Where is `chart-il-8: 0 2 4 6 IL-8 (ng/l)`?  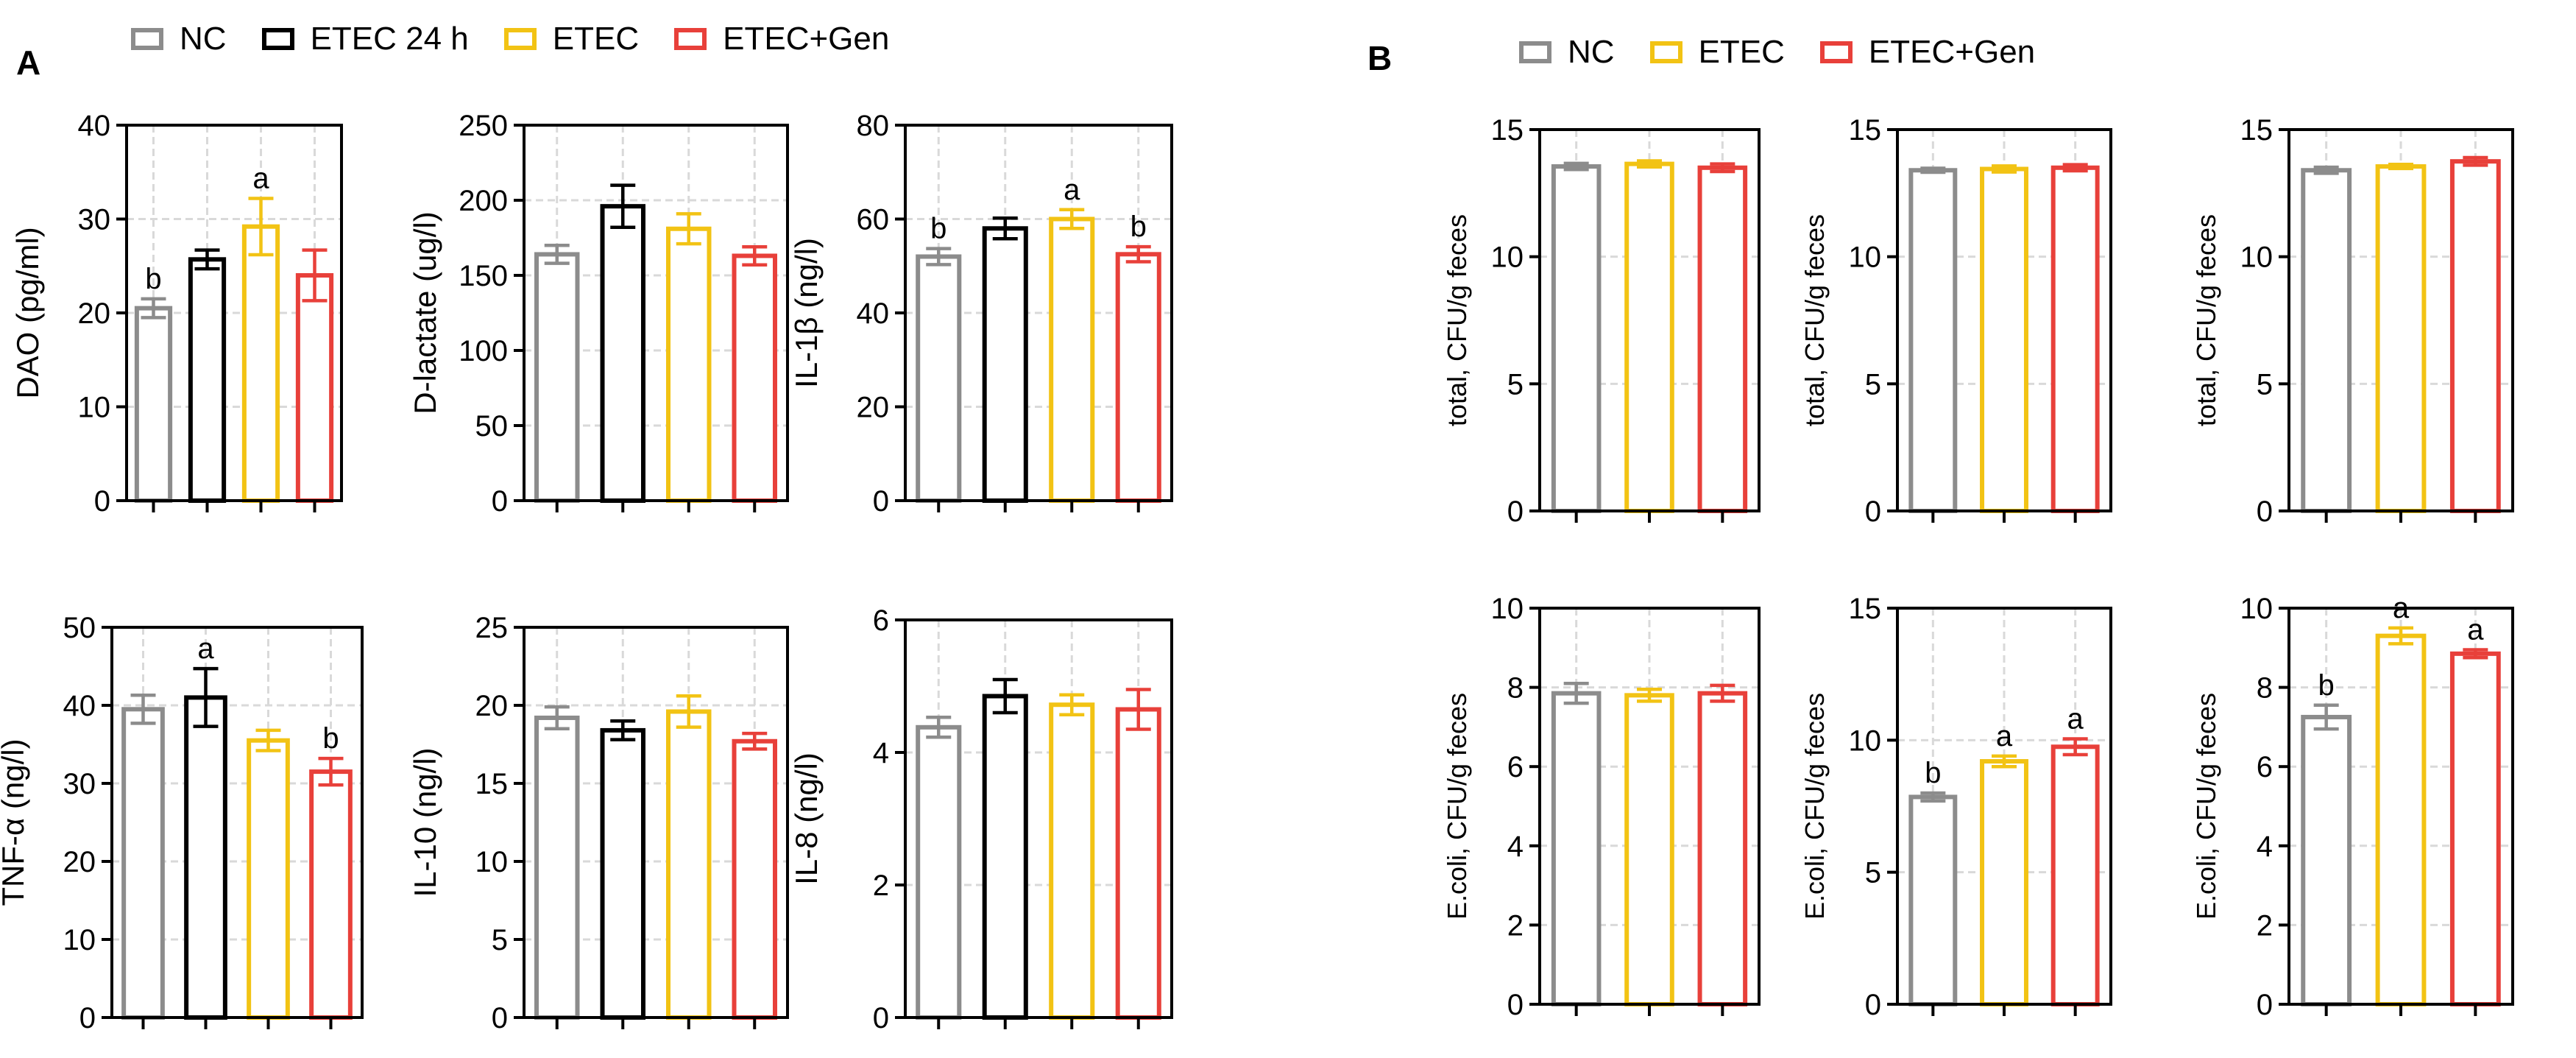
chart-il-8: 0 2 4 6 IL-8 (ng/l) is located at coordinates (981, 819).